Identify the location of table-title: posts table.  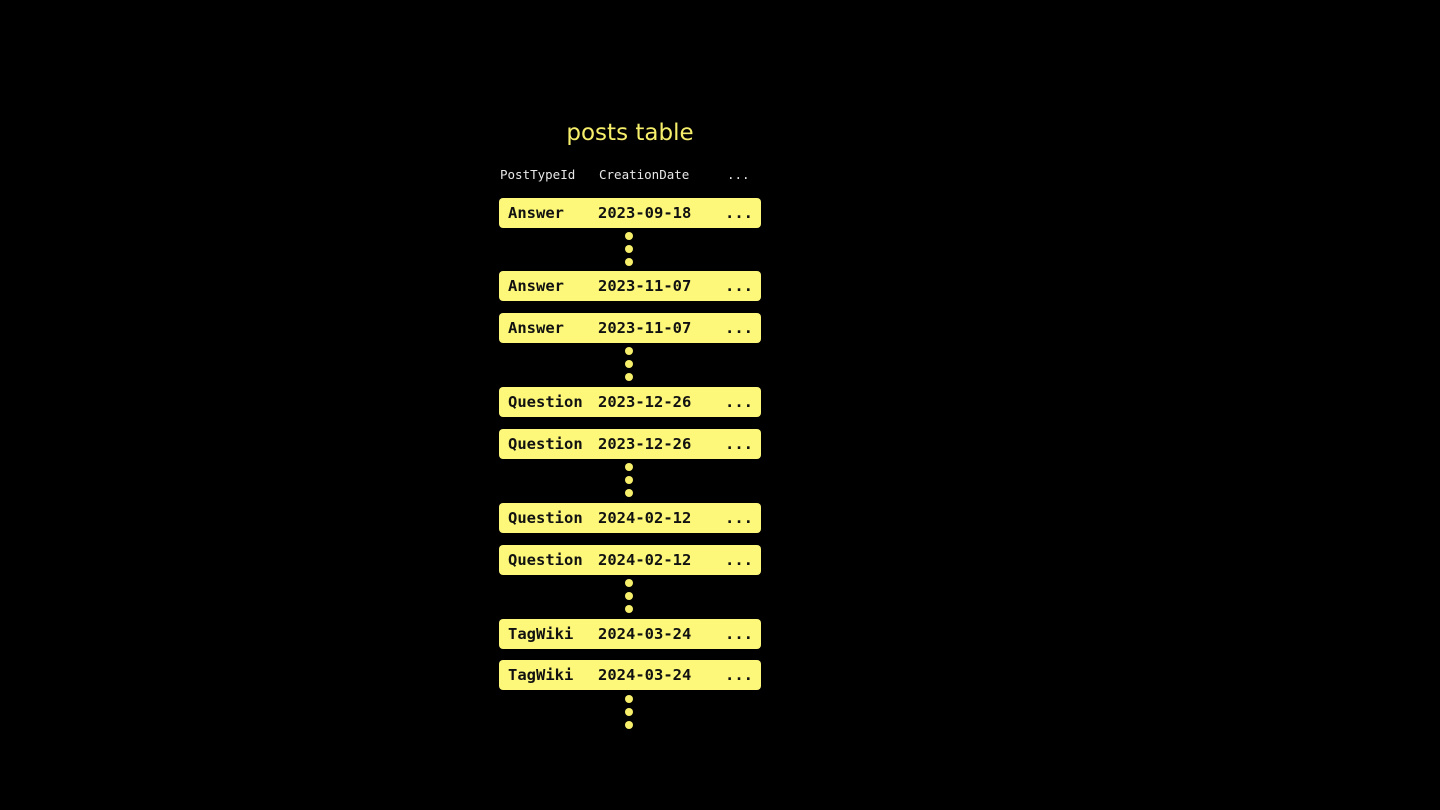
(630, 133).